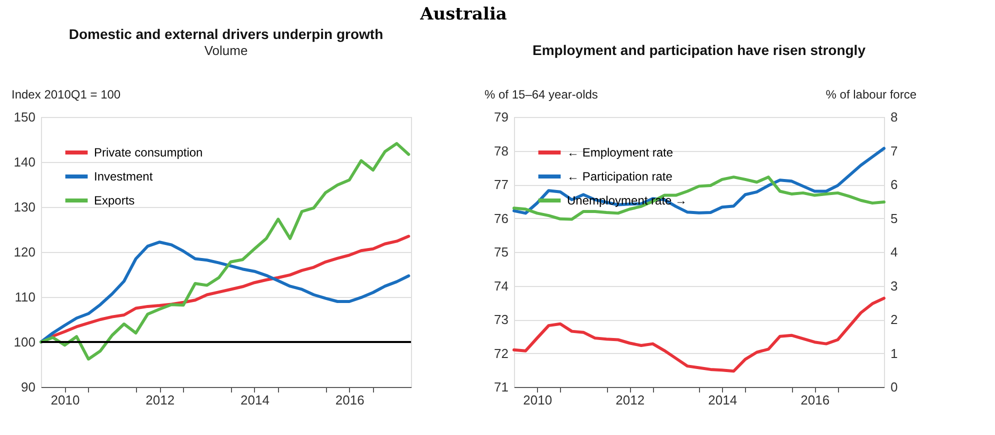  I want to click on y-tick-label: 72, so click(501, 353).